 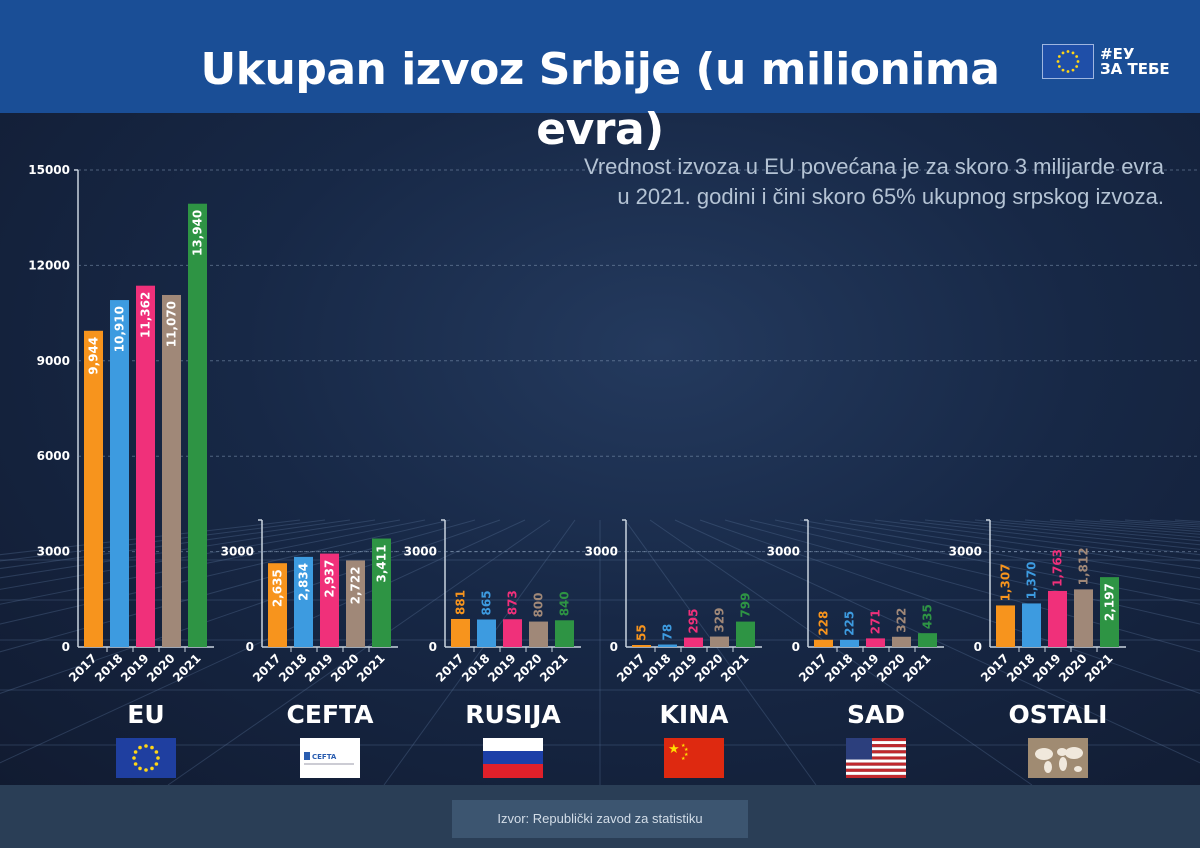 I want to click on data-label: 2,197, so click(x=1110, y=602).